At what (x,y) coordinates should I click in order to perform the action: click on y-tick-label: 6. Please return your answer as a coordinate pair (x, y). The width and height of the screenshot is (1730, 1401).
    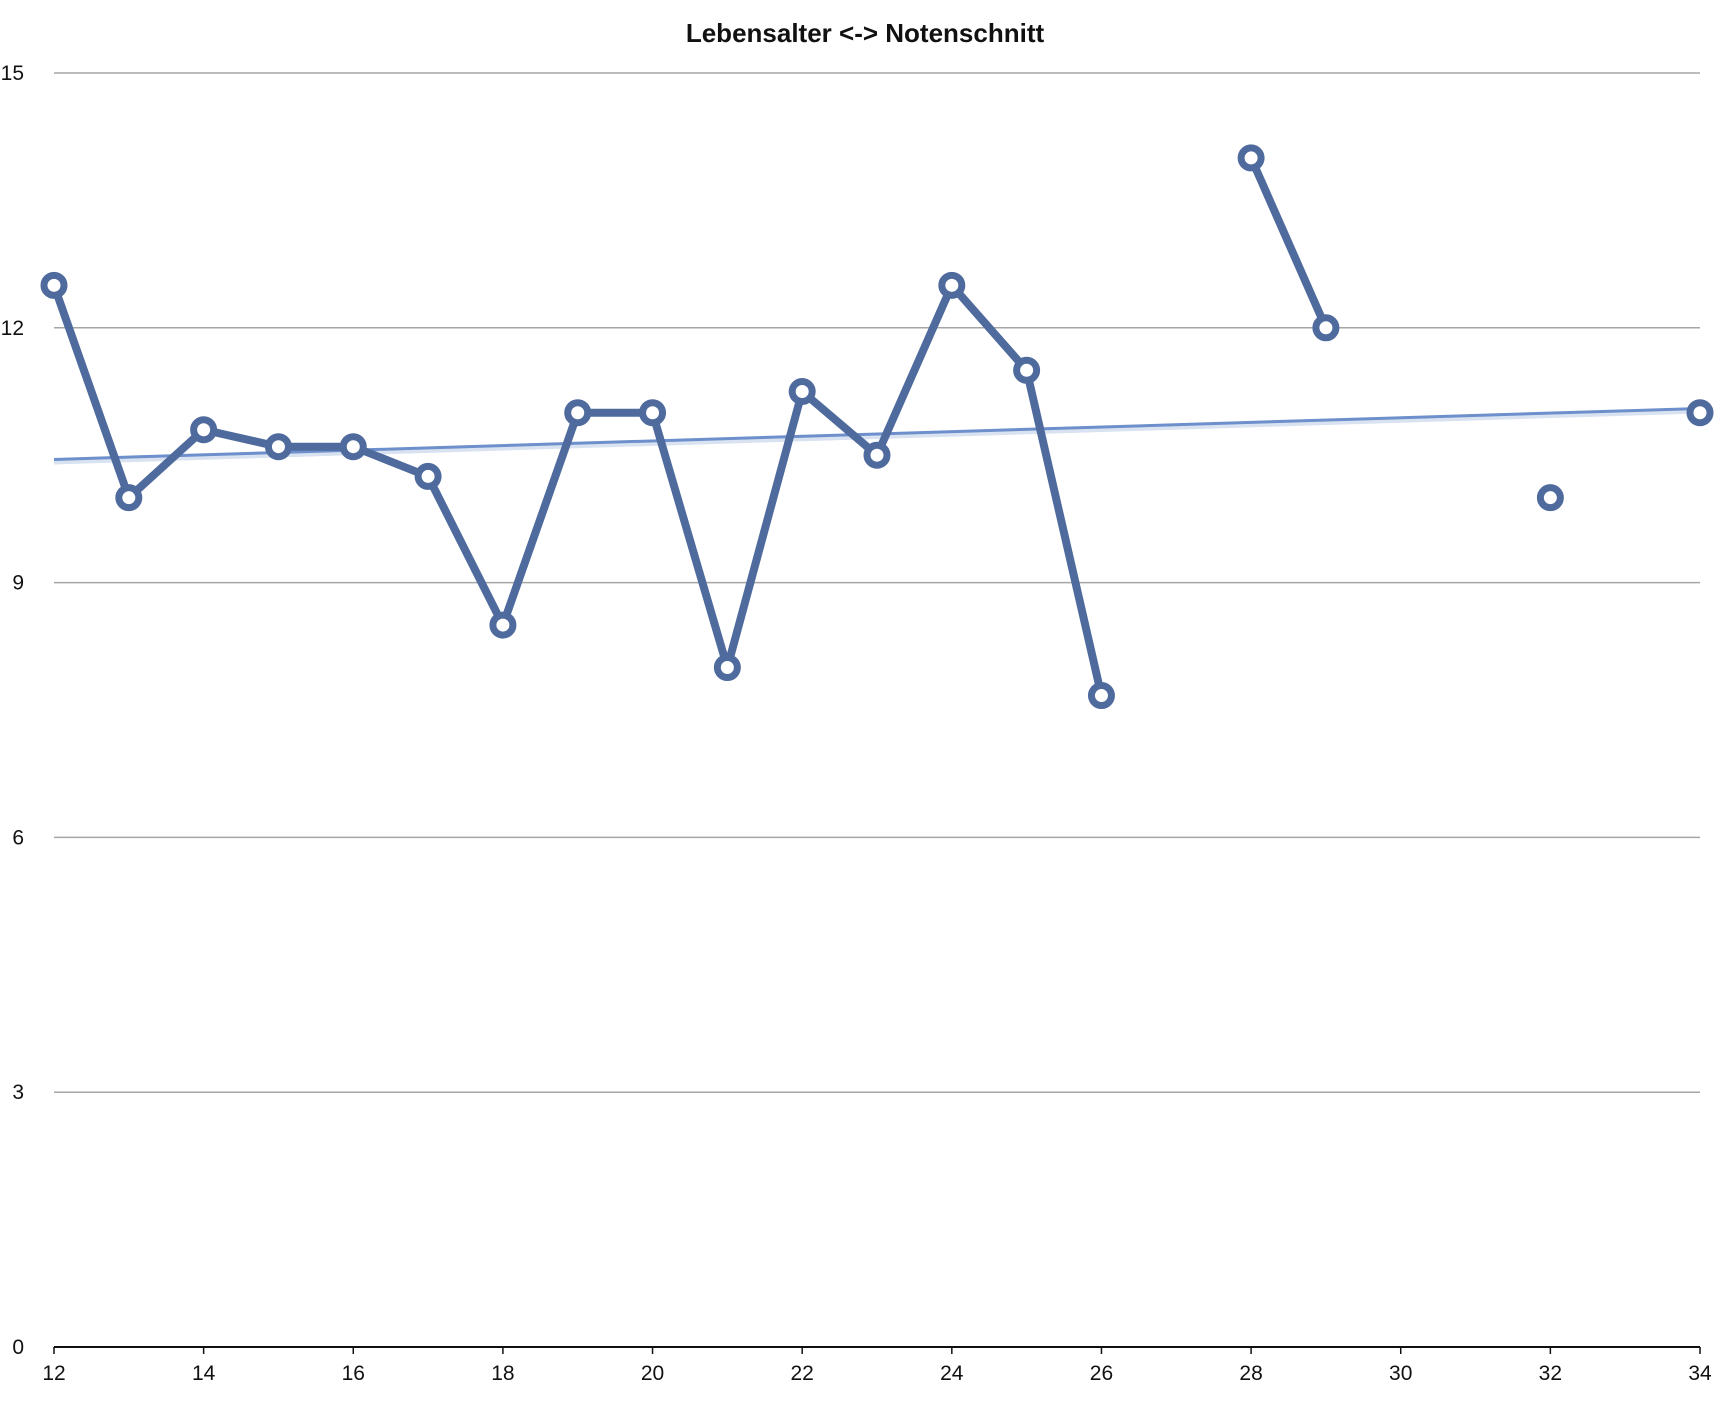
    Looking at the image, I should click on (18, 837).